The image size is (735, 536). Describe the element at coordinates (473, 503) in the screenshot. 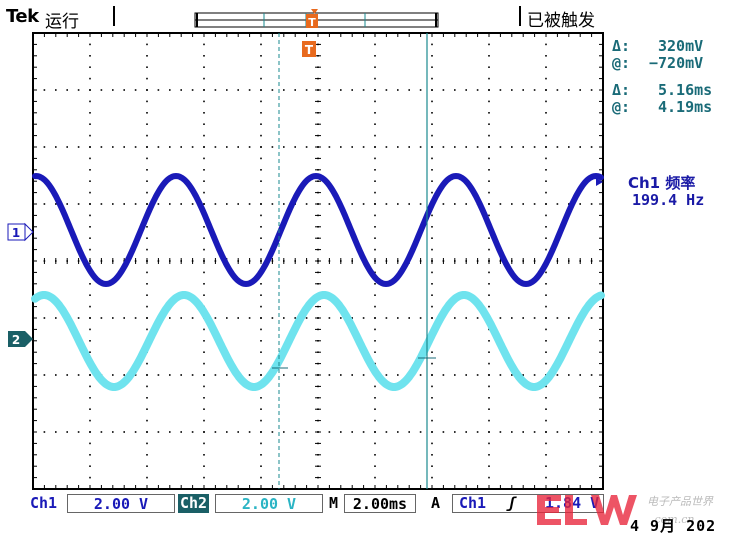

I see `trigger-source: Ch1` at that location.